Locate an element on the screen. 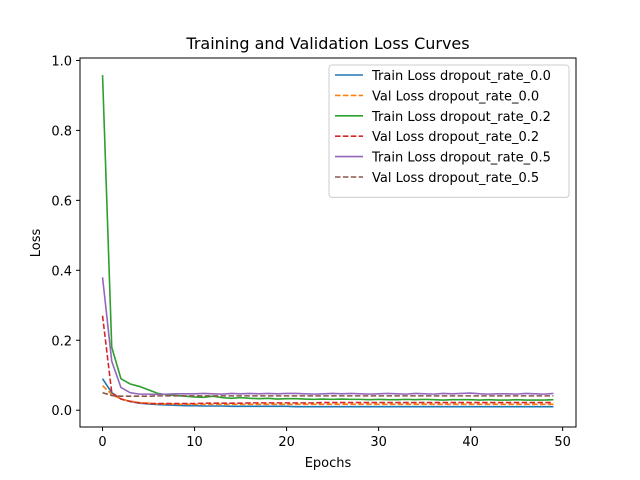 This screenshot has height=480, width=640. y-tick-label: 1.0 is located at coordinates (61, 61).